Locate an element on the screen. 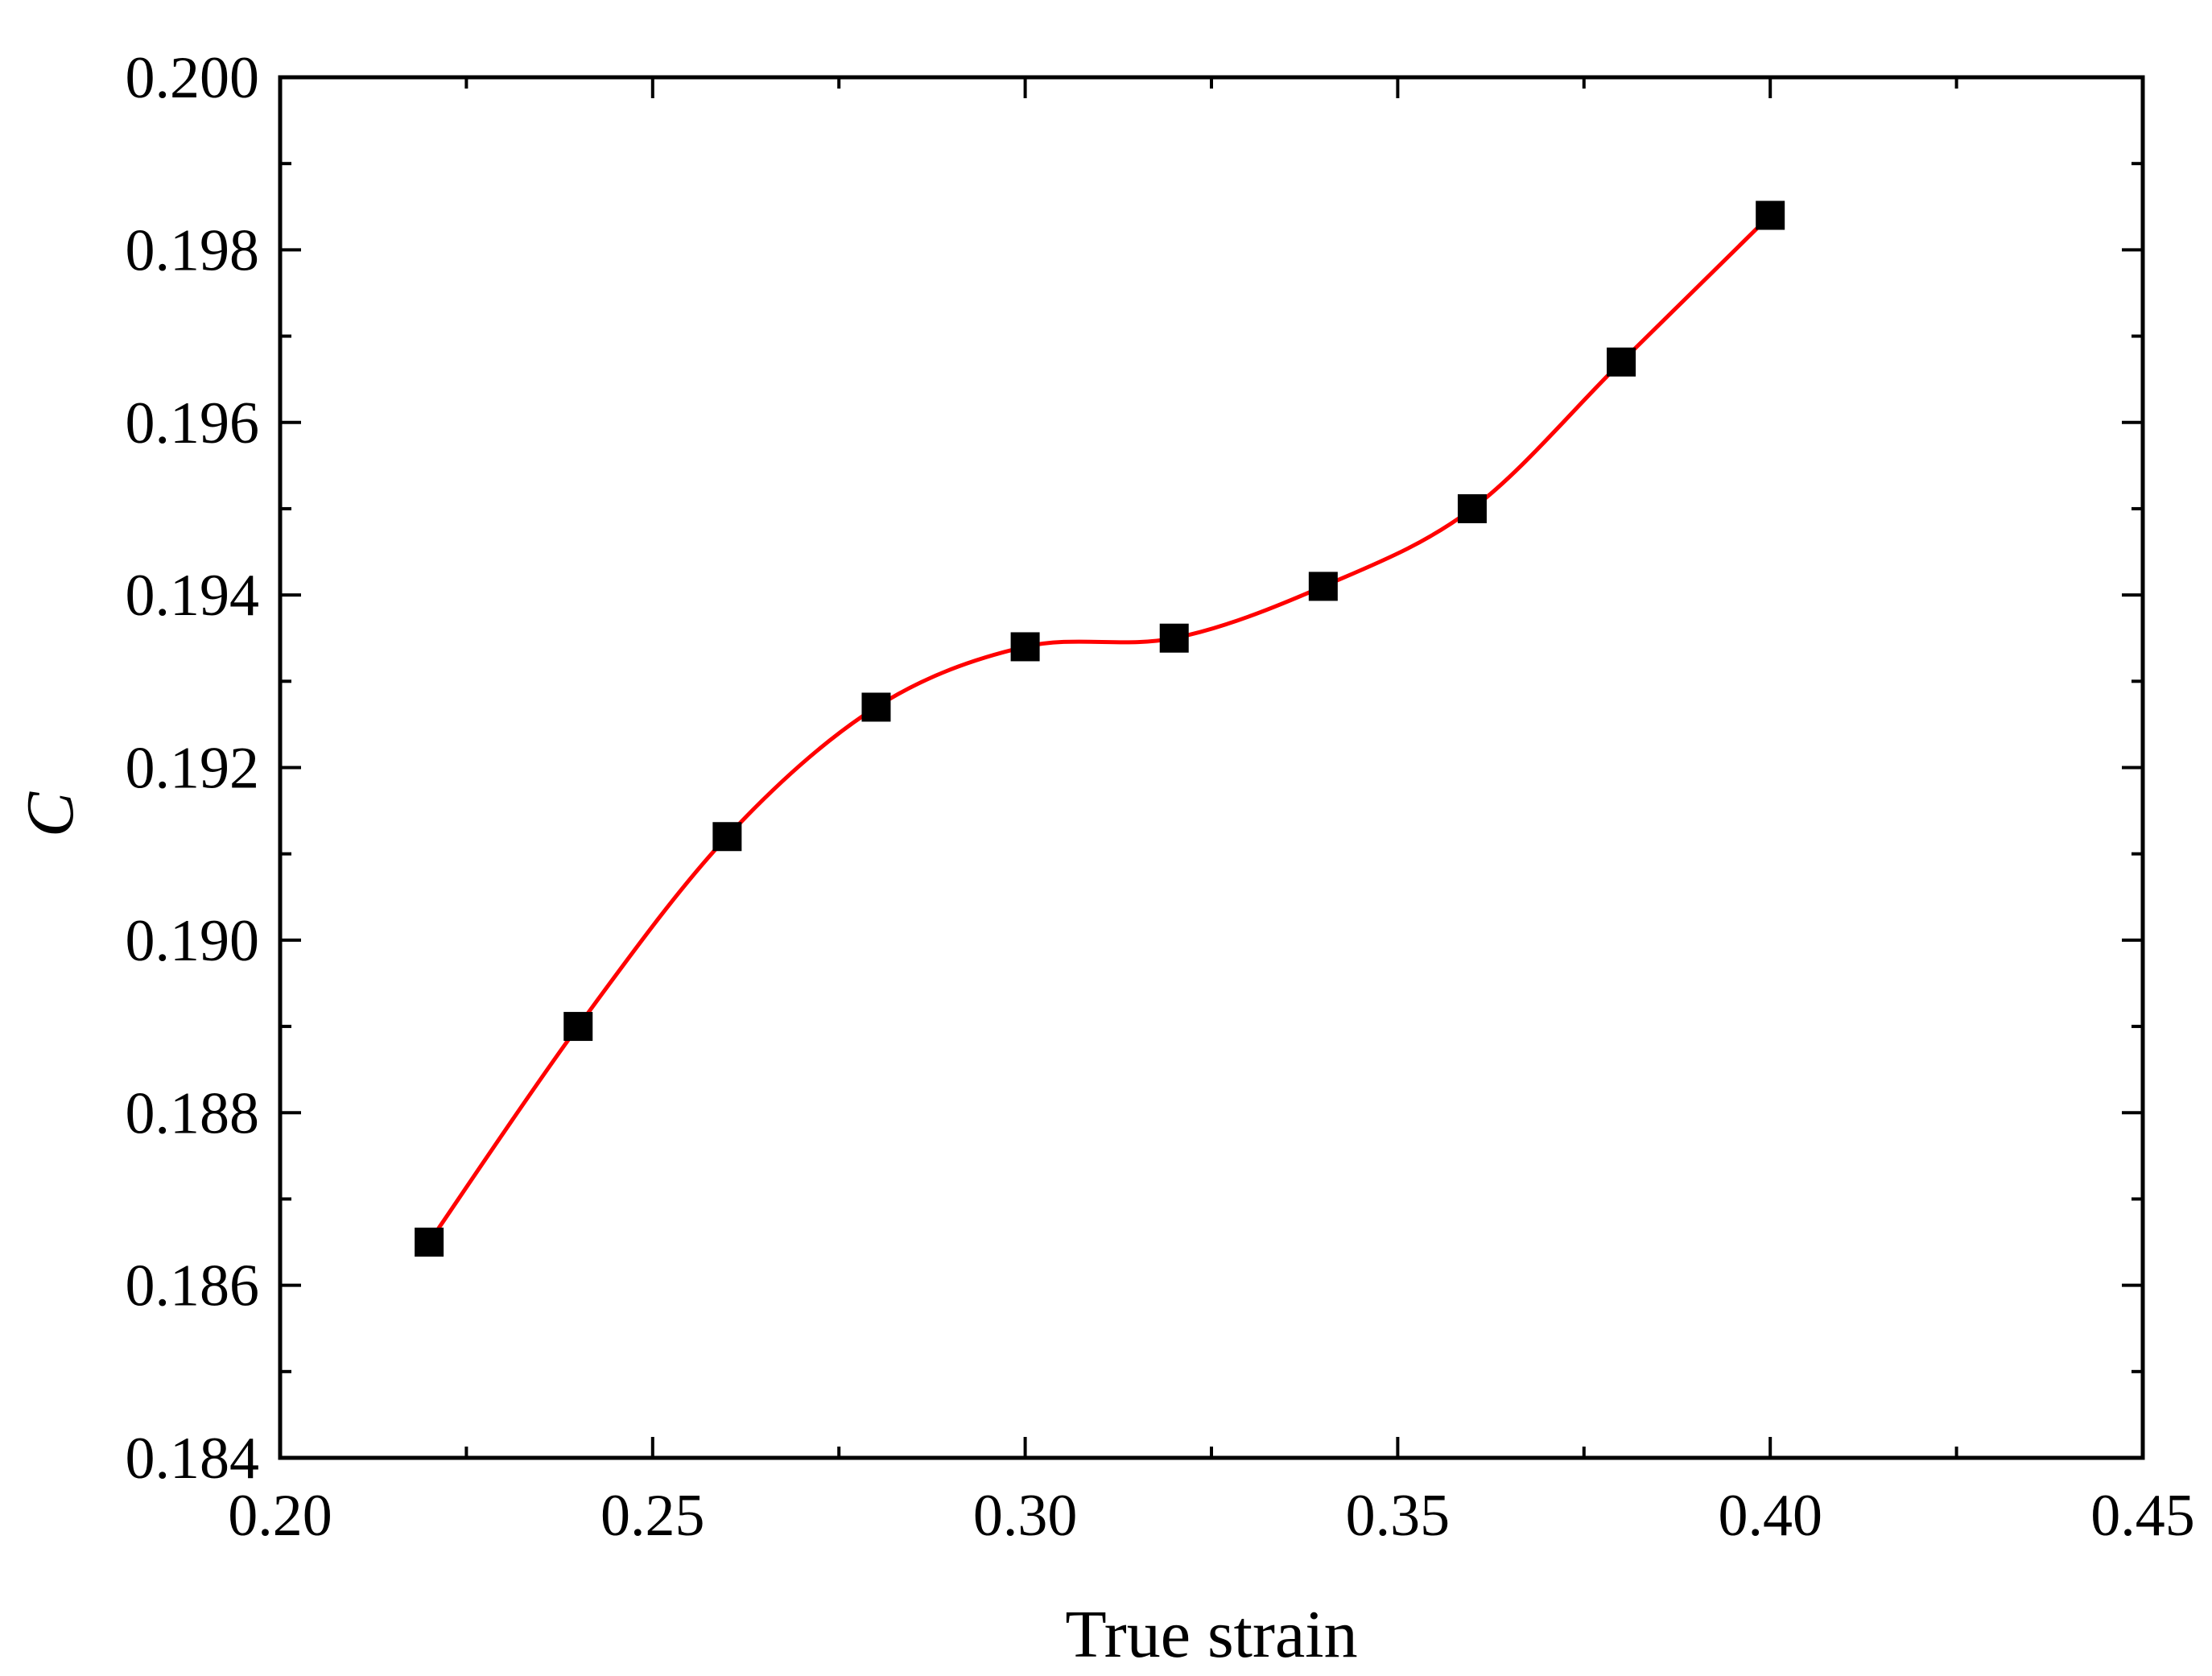 Image resolution: width=2212 pixels, height=1676 pixels. y-axis-title: C is located at coordinates (51, 814).